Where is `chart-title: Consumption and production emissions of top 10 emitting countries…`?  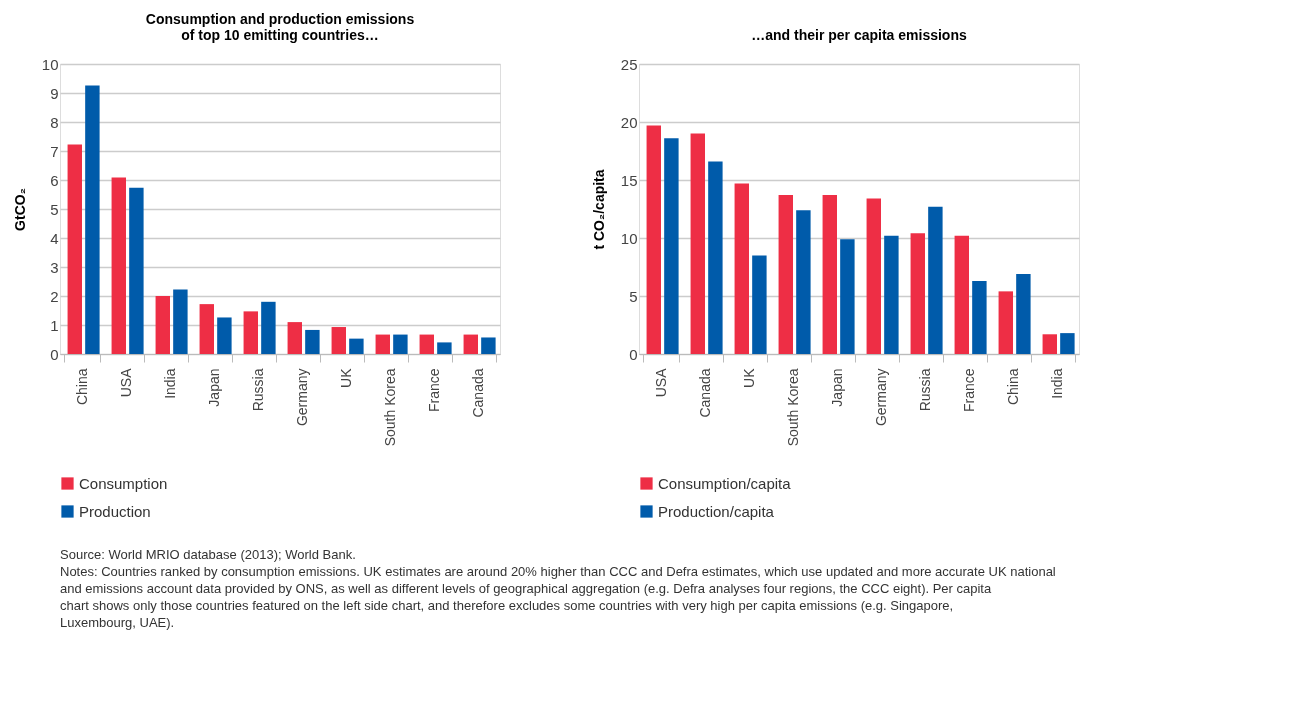 chart-title: Consumption and production emissions of top 10 emitting countries… is located at coordinates (280, 27).